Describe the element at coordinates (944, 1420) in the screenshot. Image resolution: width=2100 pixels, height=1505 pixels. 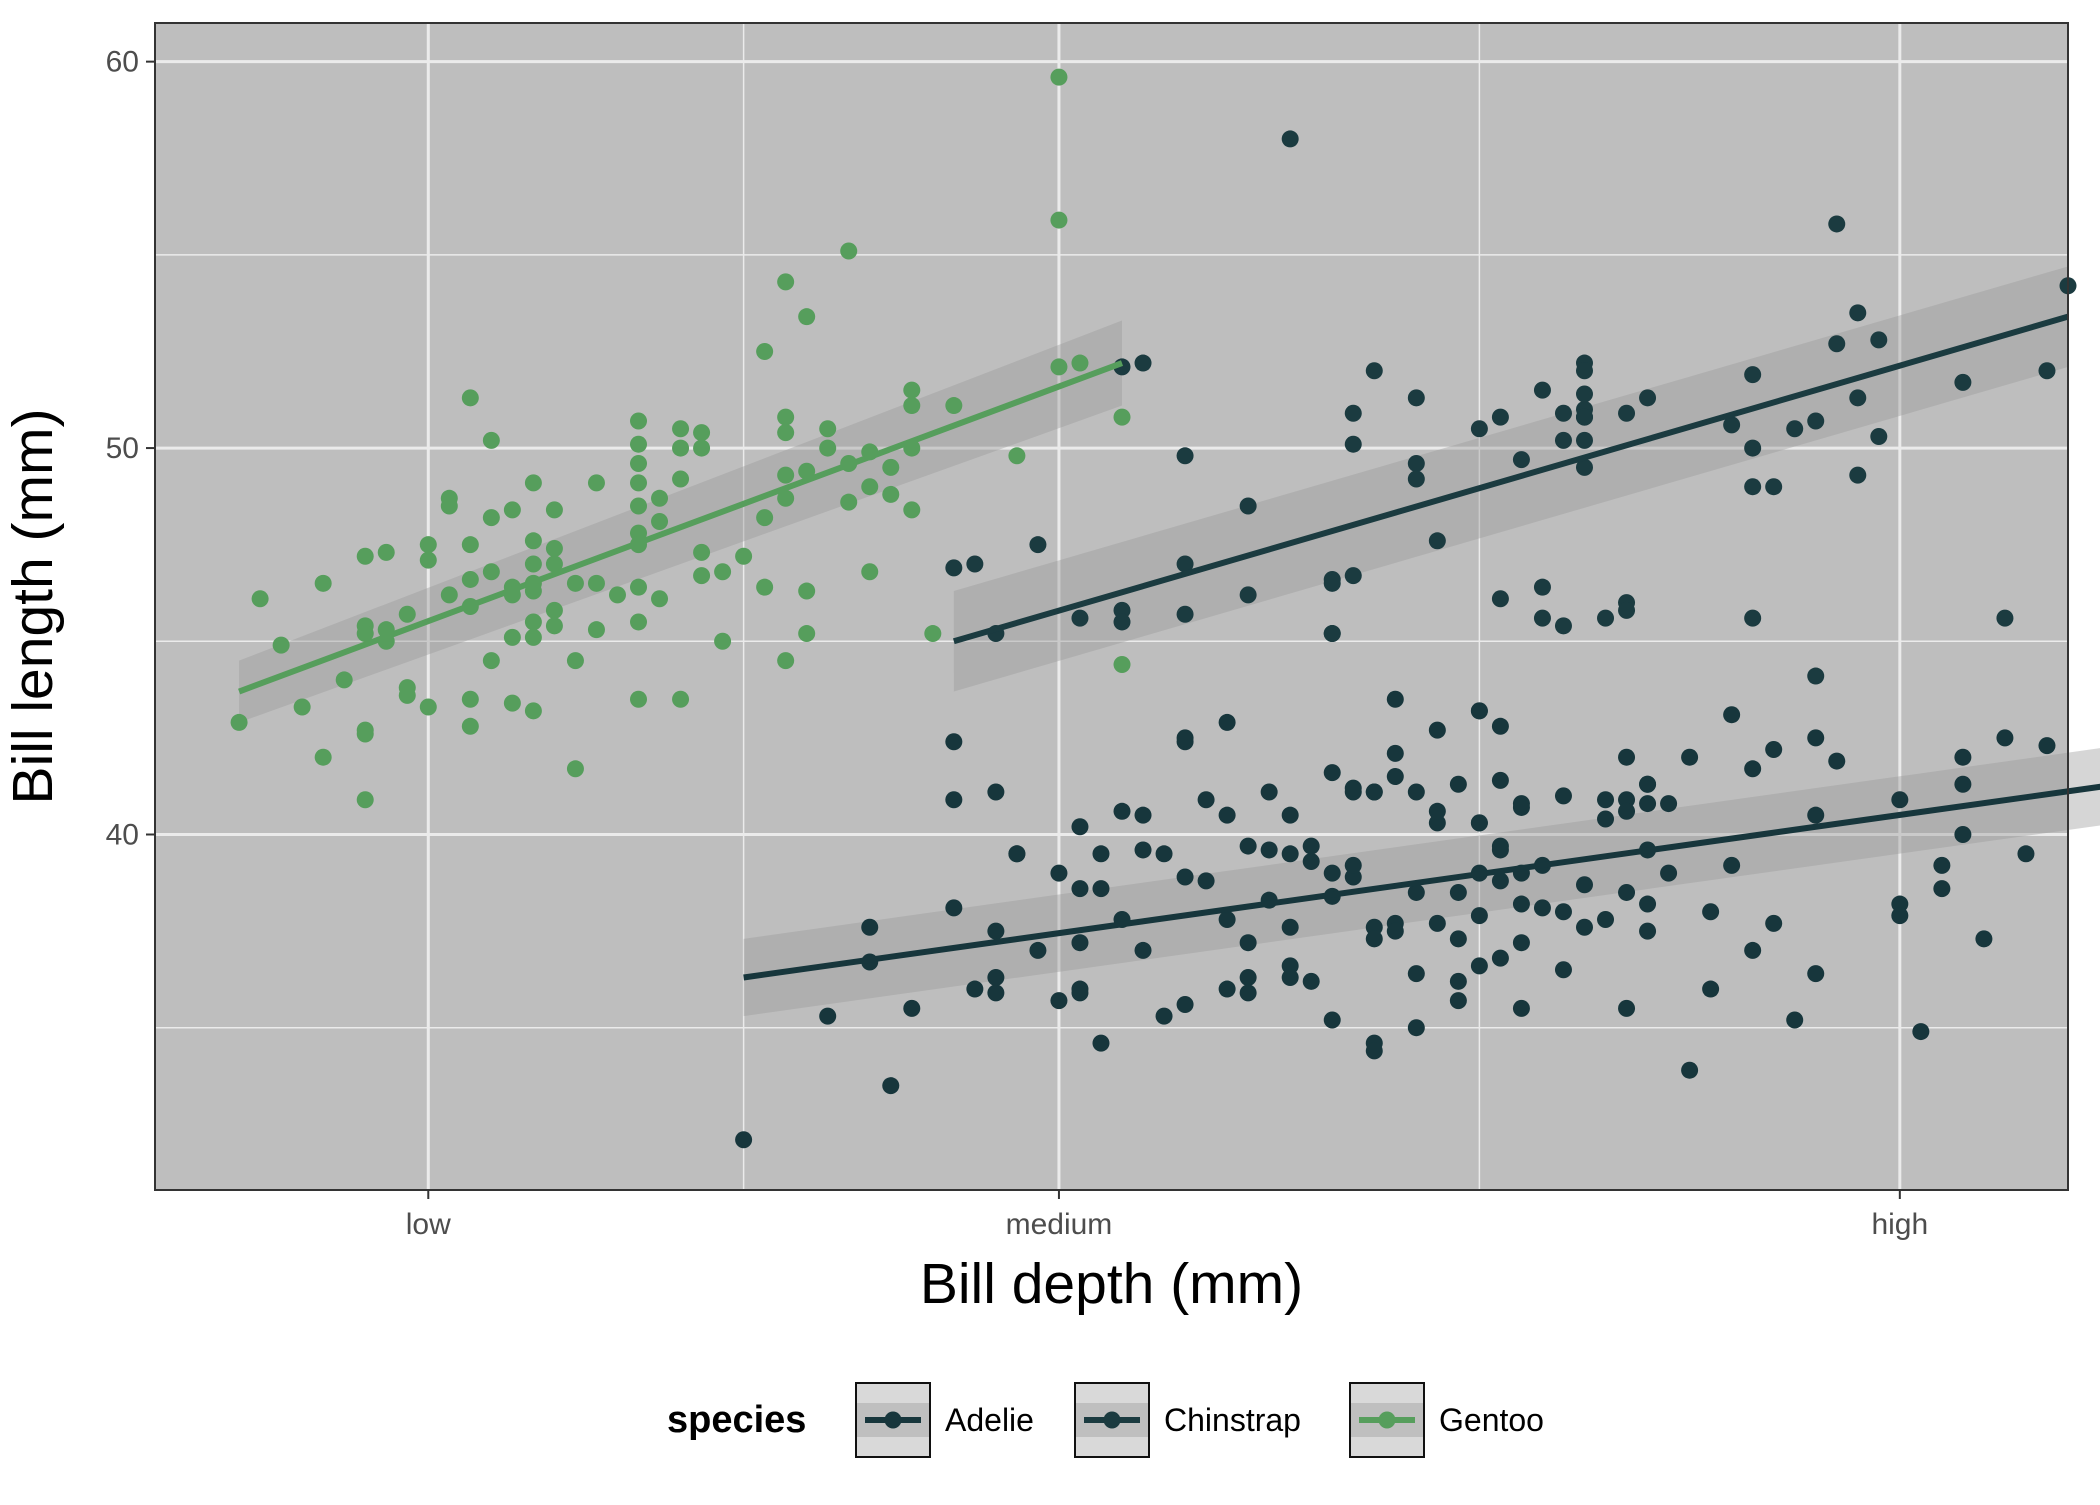
I see `legend-item-adelie: Adelie` at that location.